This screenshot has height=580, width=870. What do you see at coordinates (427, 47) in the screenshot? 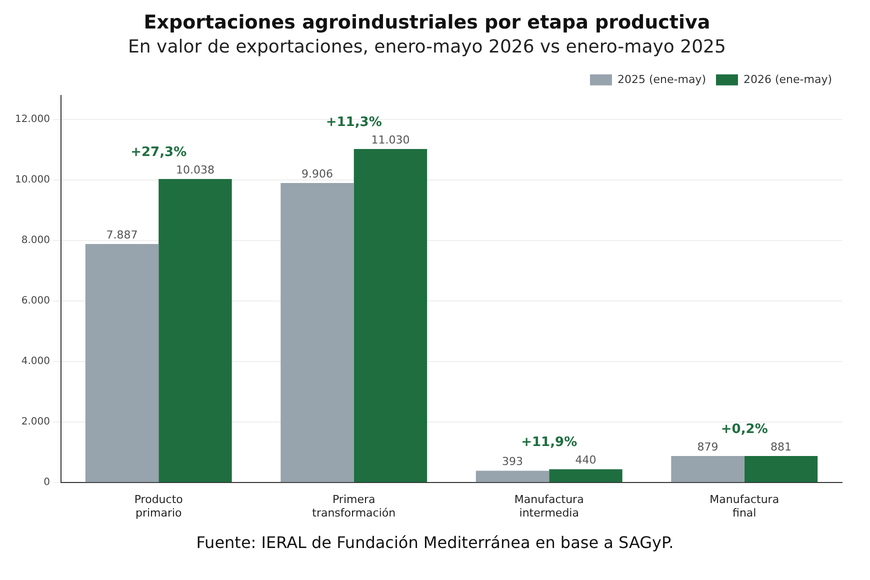
I see `chart-subtitle: En valor de exportaciones, enero-mayo 2026 vs enero-mayo 2025` at bounding box center [427, 47].